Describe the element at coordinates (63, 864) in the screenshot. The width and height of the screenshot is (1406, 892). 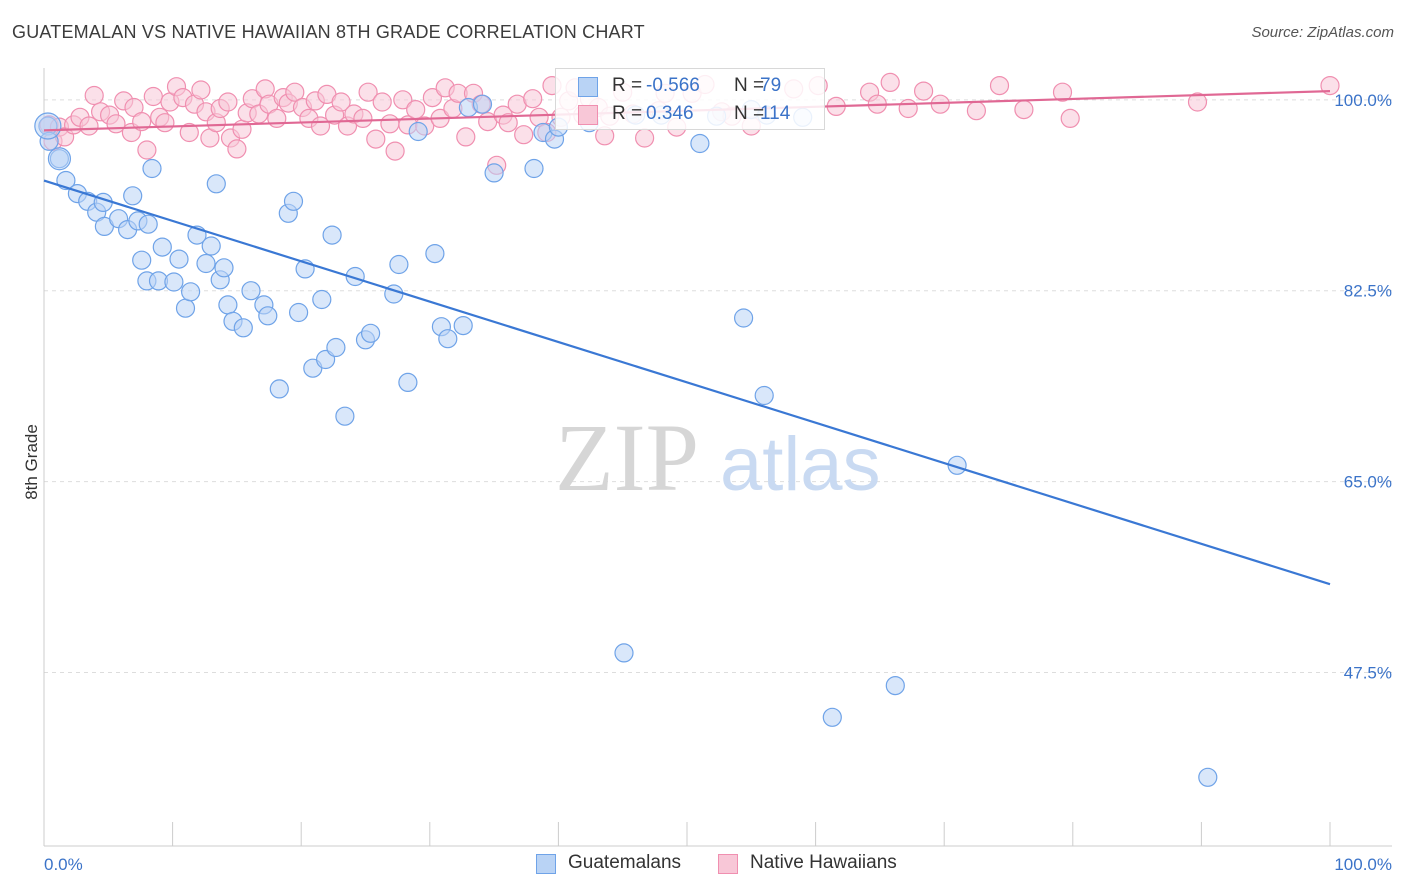
I see `x-tick-label-0: 0.0%` at that location.